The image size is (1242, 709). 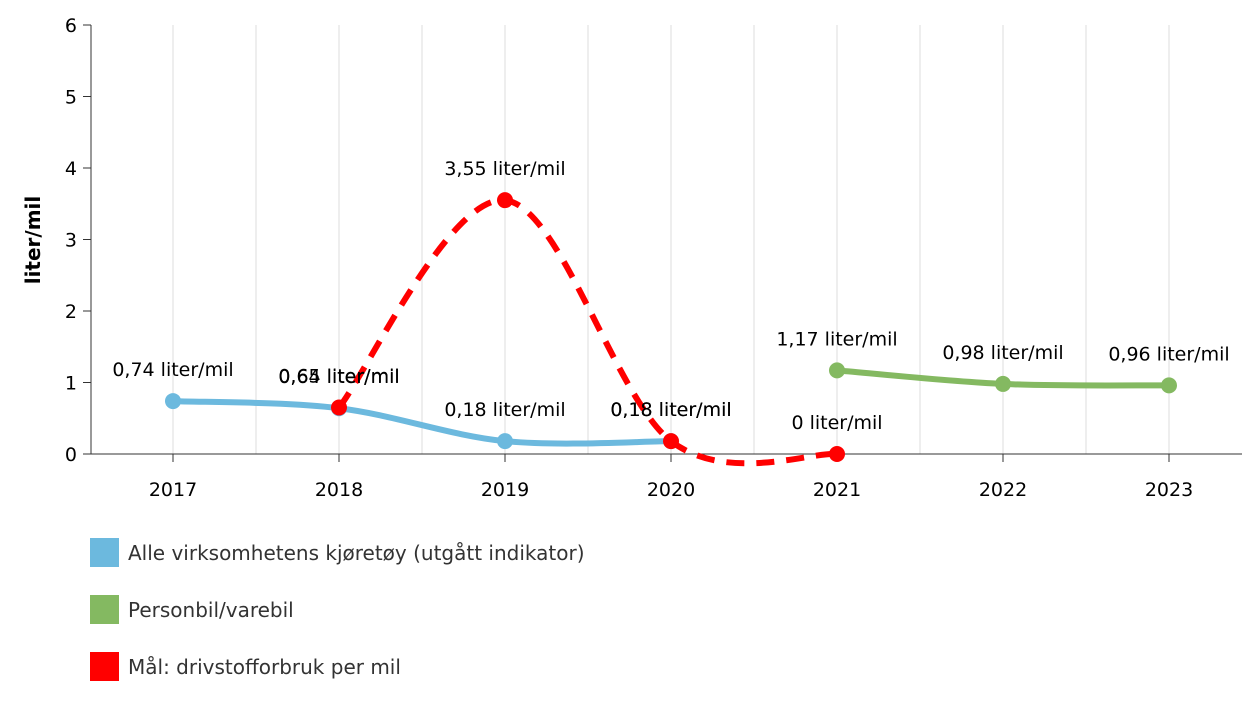 What do you see at coordinates (71, 98) in the screenshot?
I see `y-tick-label: 5` at bounding box center [71, 98].